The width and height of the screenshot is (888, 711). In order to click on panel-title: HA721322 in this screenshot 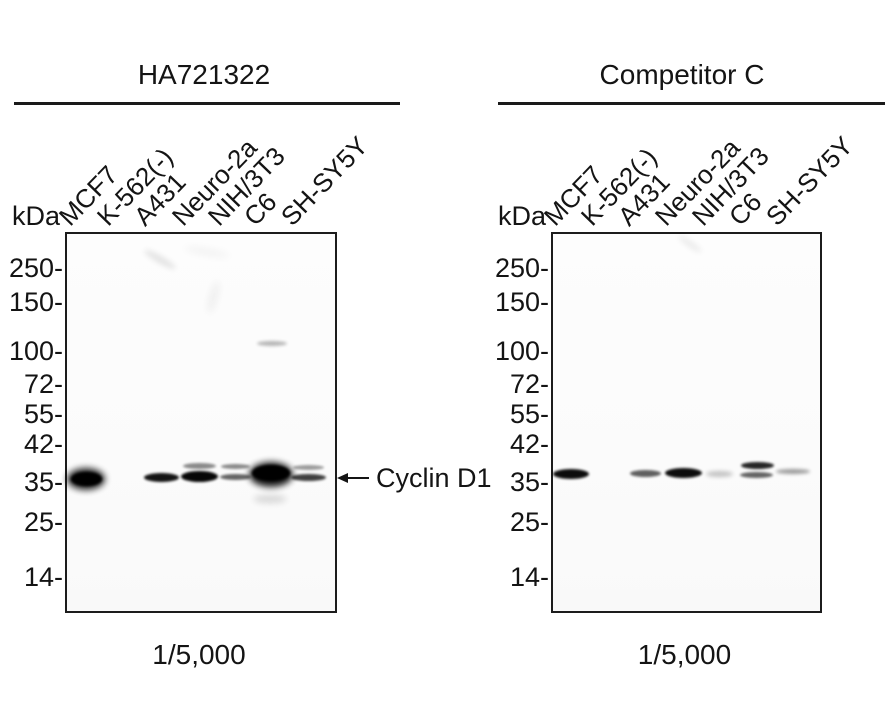, I will do `click(204, 74)`.